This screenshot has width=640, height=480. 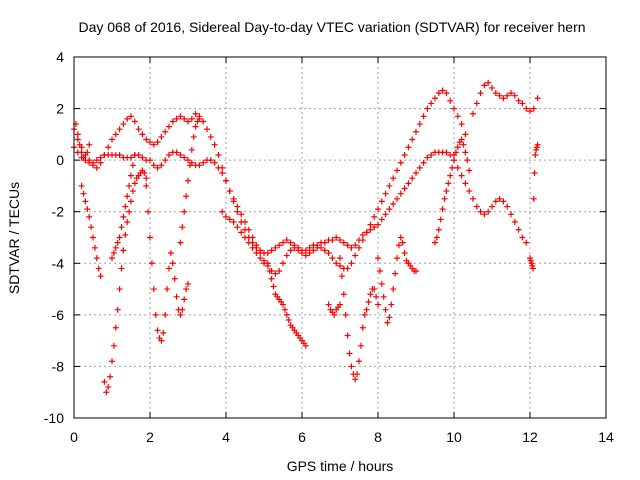 I want to click on y-axis-label: SDTVAR / TECUs, so click(x=14, y=238).